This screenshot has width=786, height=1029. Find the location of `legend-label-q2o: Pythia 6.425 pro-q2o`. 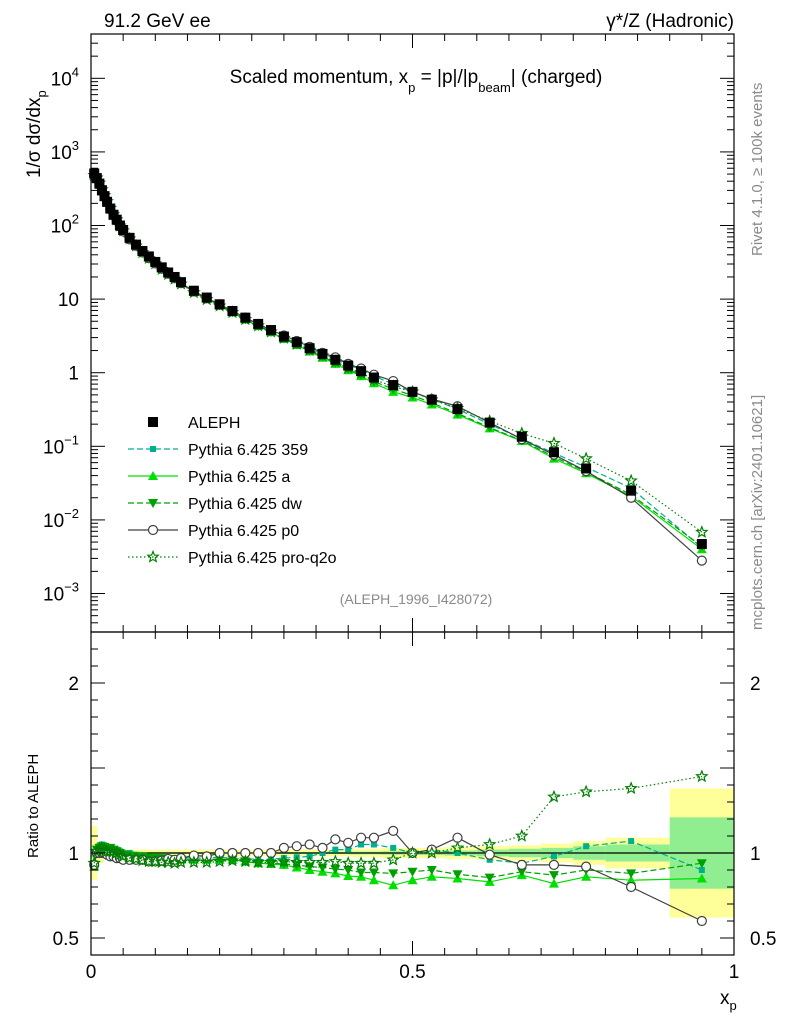

legend-label-q2o: Pythia 6.425 pro-q2o is located at coordinates (262, 558).